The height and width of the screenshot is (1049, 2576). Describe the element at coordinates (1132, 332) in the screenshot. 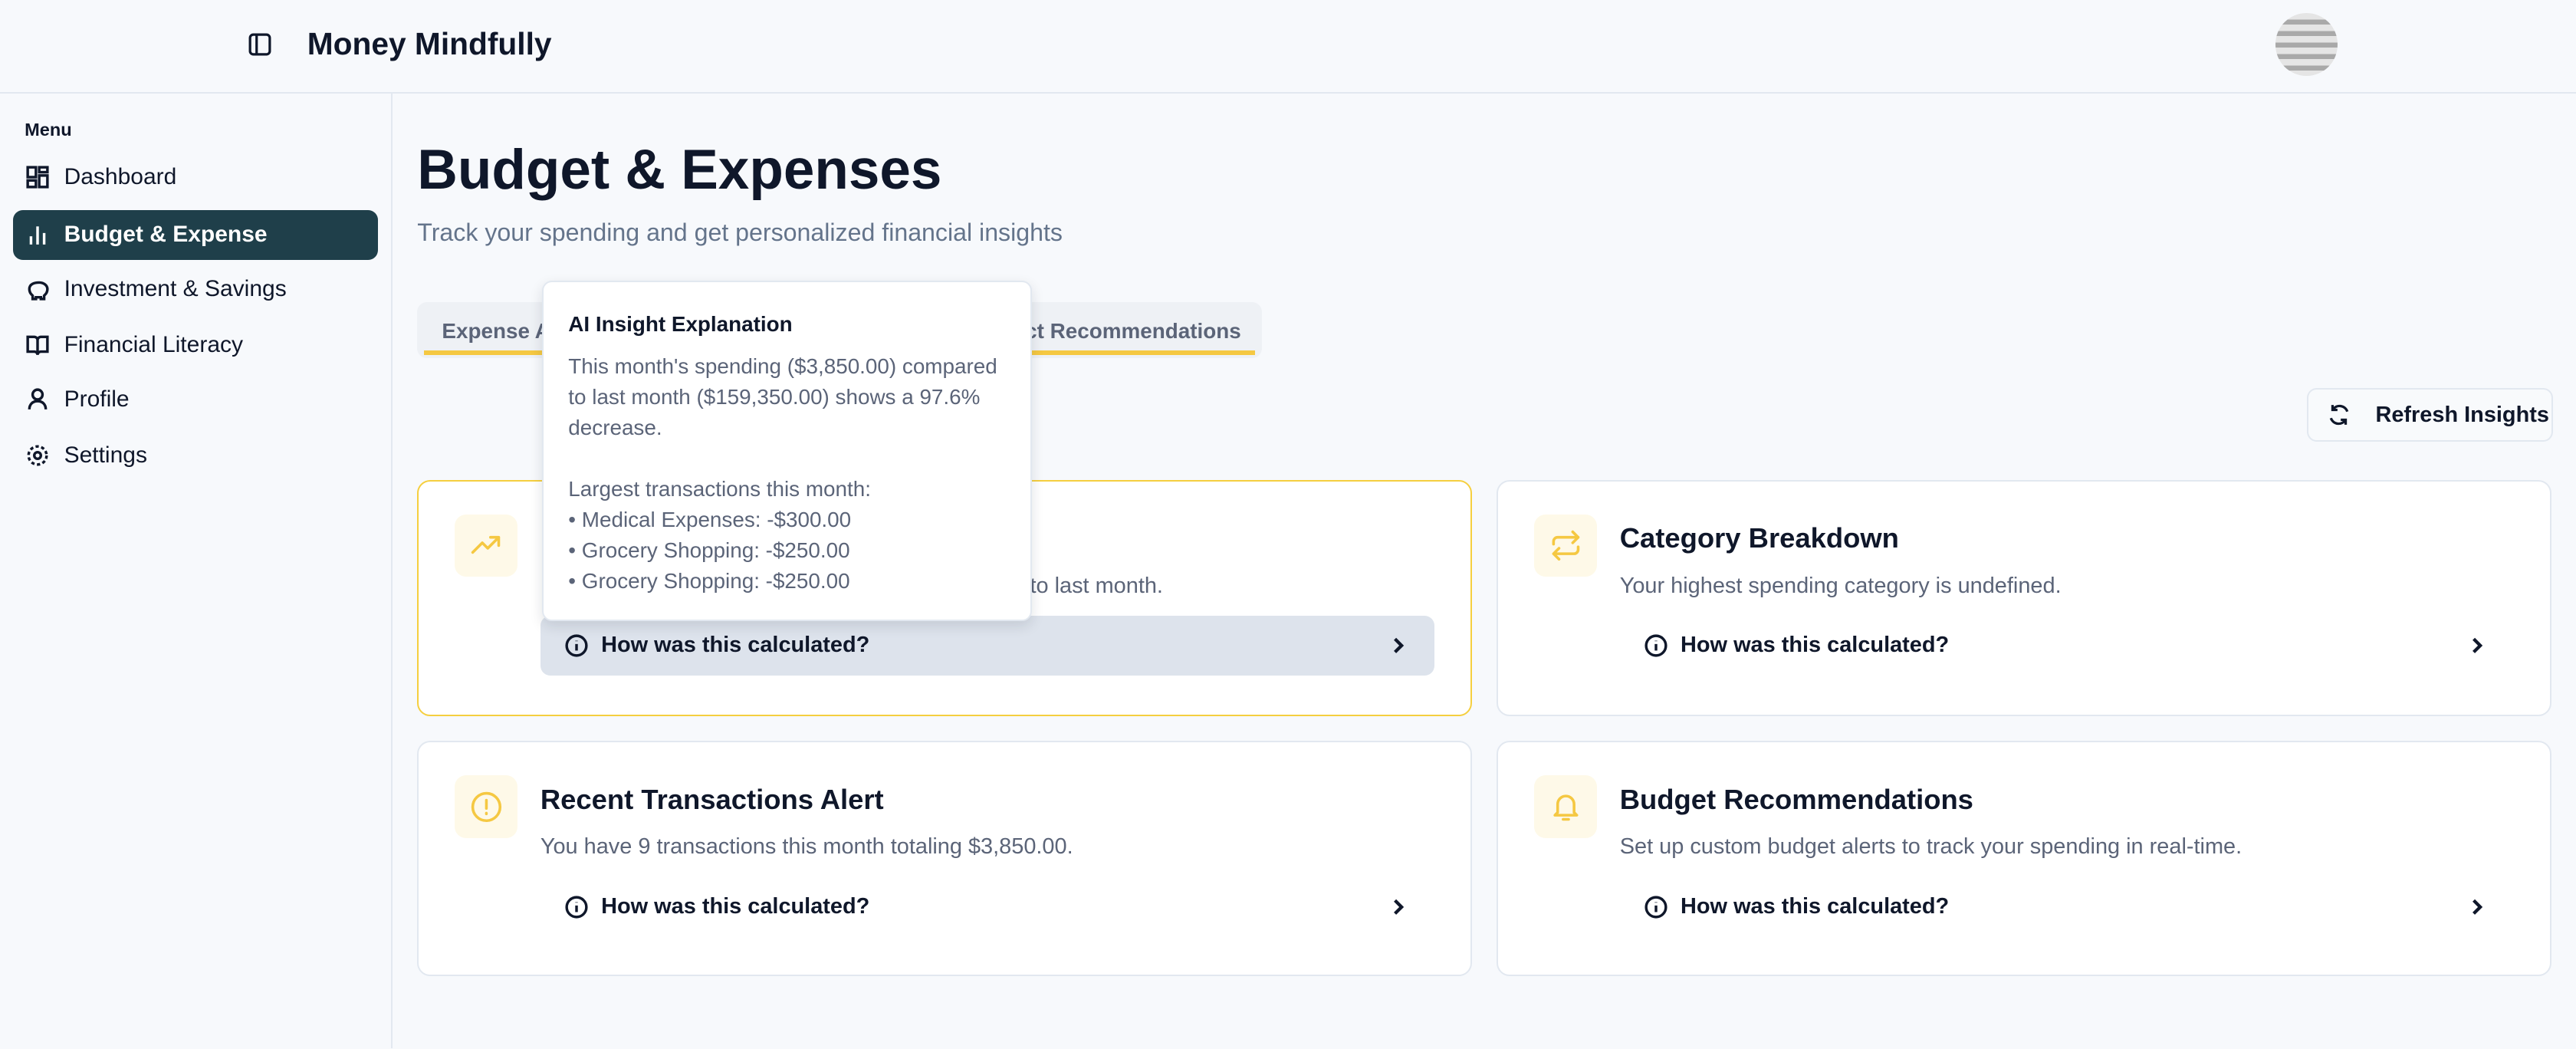

I see `tab-recommendations: ct Recommendations` at that location.